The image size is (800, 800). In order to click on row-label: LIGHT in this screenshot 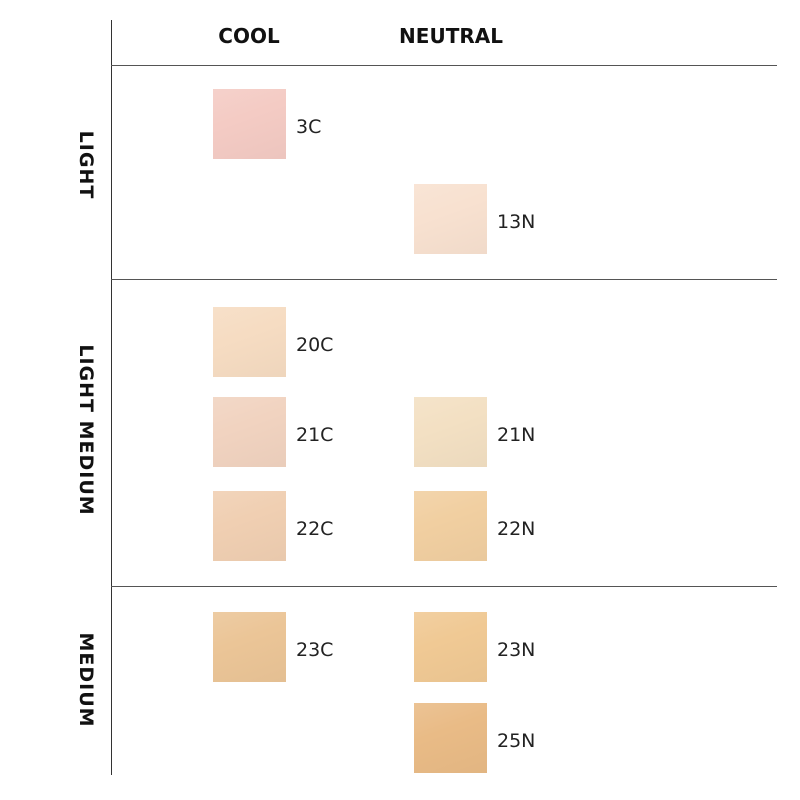, I will do `click(86, 165)`.